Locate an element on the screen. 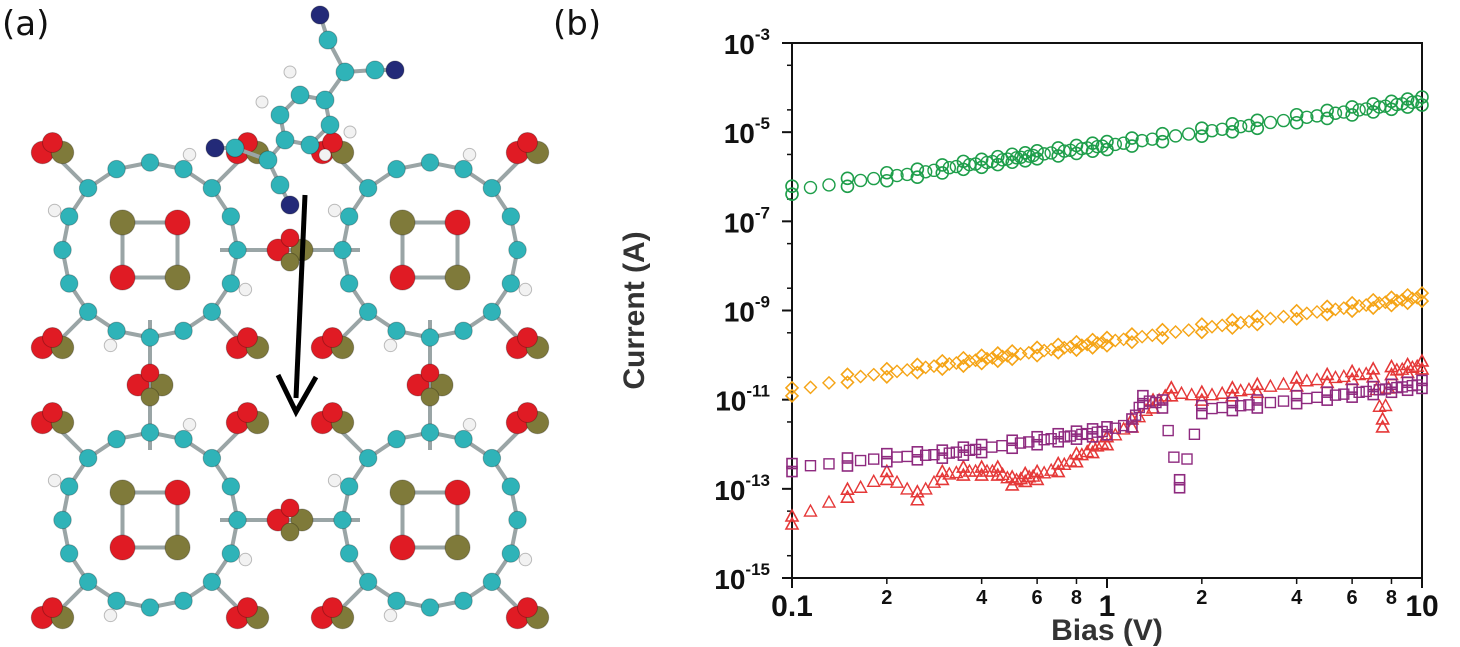 Image resolution: width=1460 pixels, height=647 pixels. nitrogen-atom is located at coordinates (395, 70).